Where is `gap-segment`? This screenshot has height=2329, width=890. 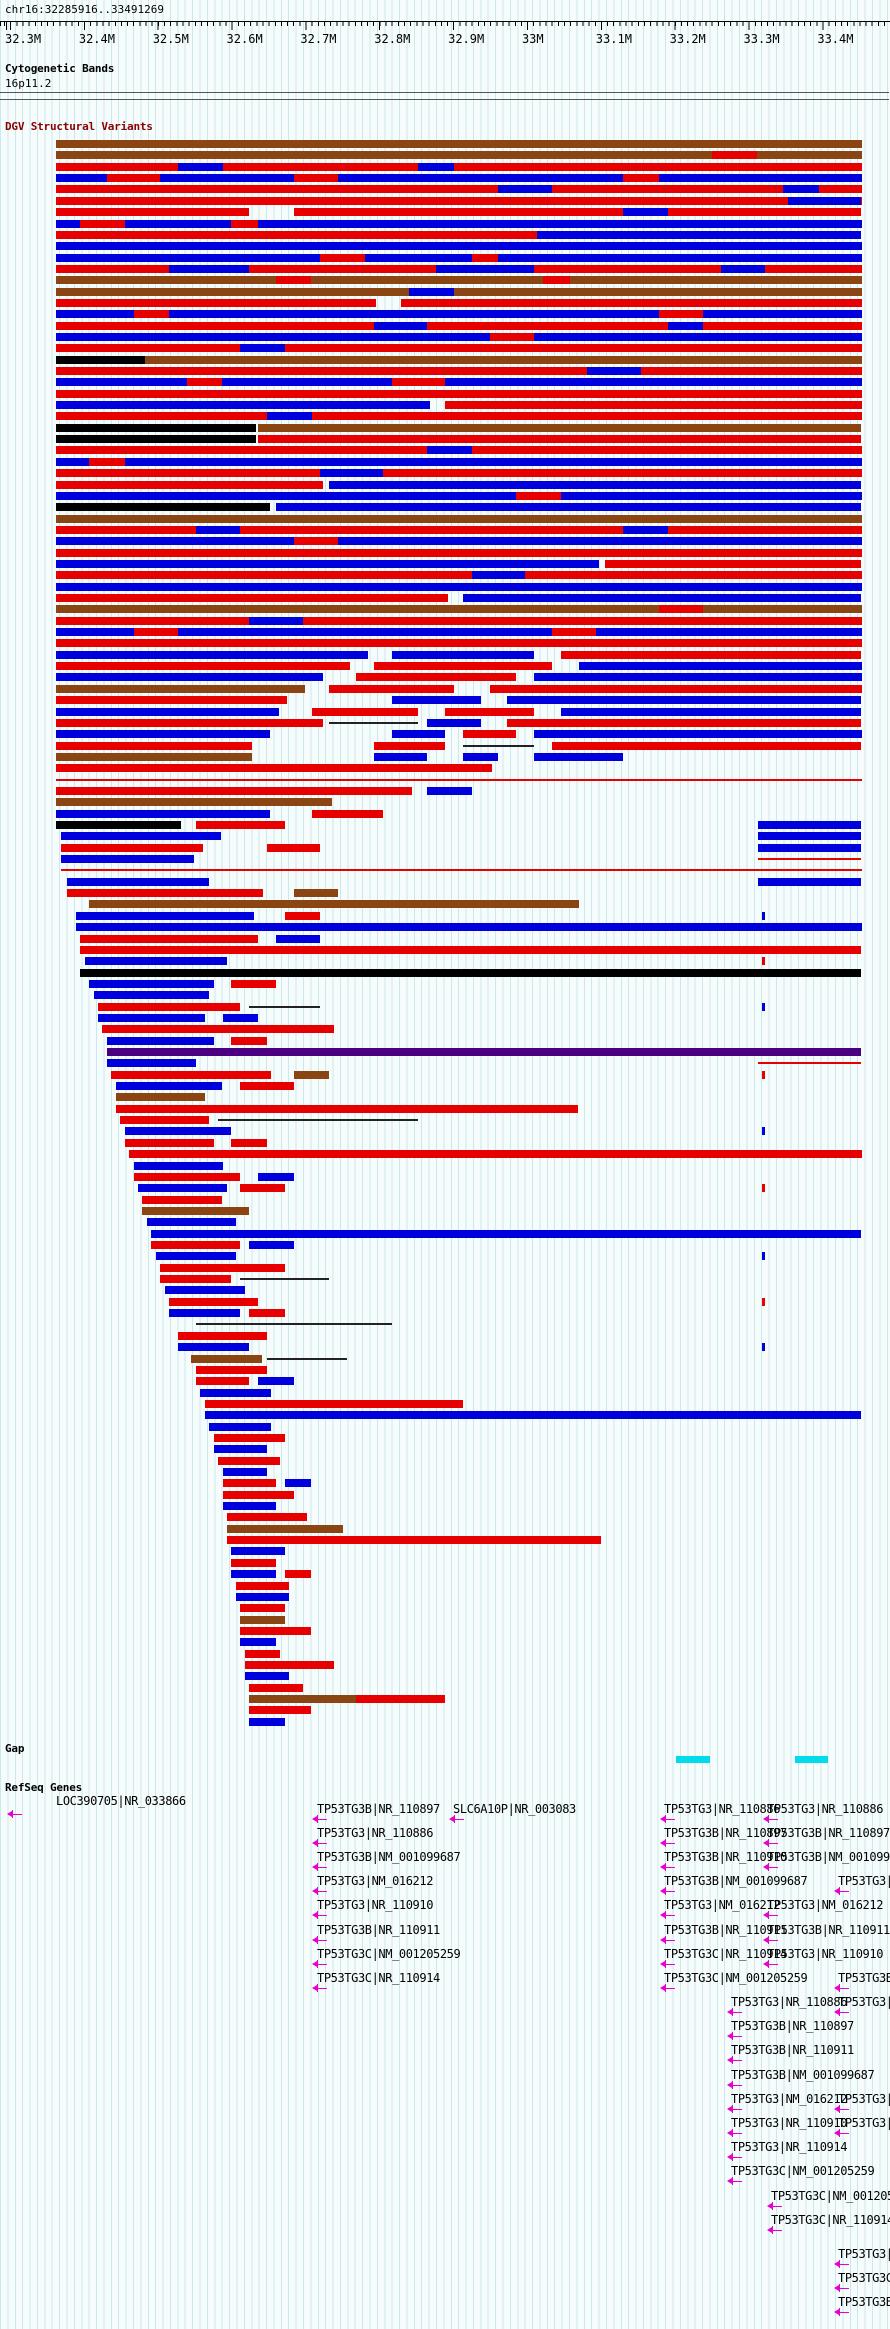 gap-segment is located at coordinates (811, 1759).